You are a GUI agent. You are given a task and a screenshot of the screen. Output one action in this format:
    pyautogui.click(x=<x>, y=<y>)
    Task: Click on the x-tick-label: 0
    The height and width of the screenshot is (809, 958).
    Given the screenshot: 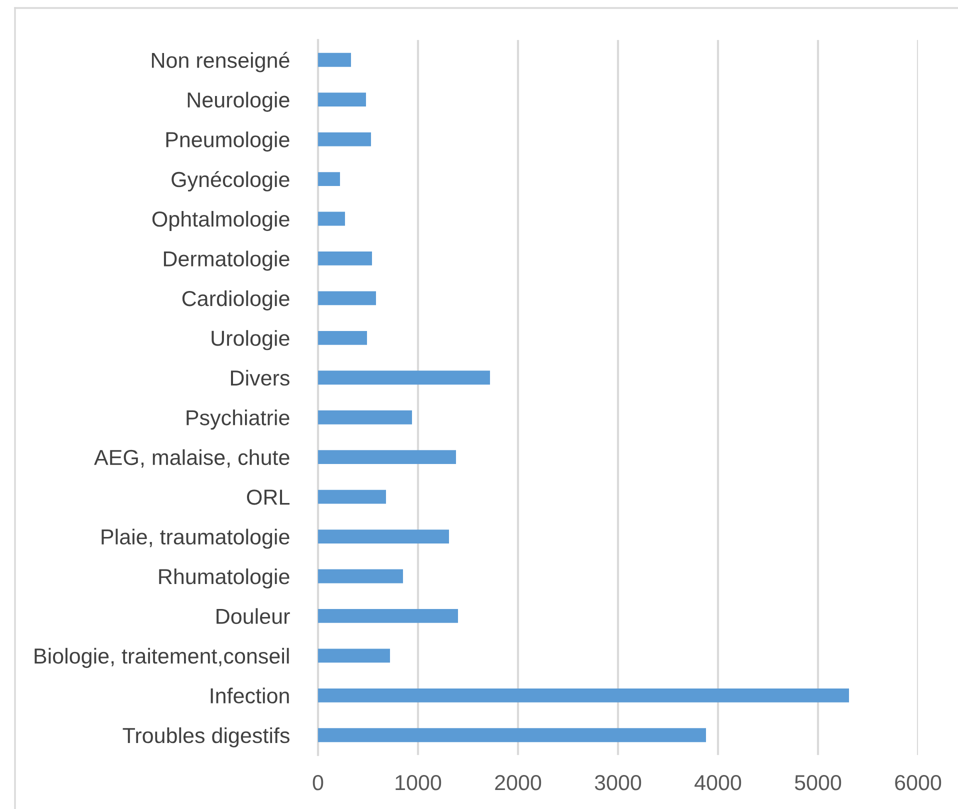 What is the action you would take?
    pyautogui.click(x=318, y=782)
    